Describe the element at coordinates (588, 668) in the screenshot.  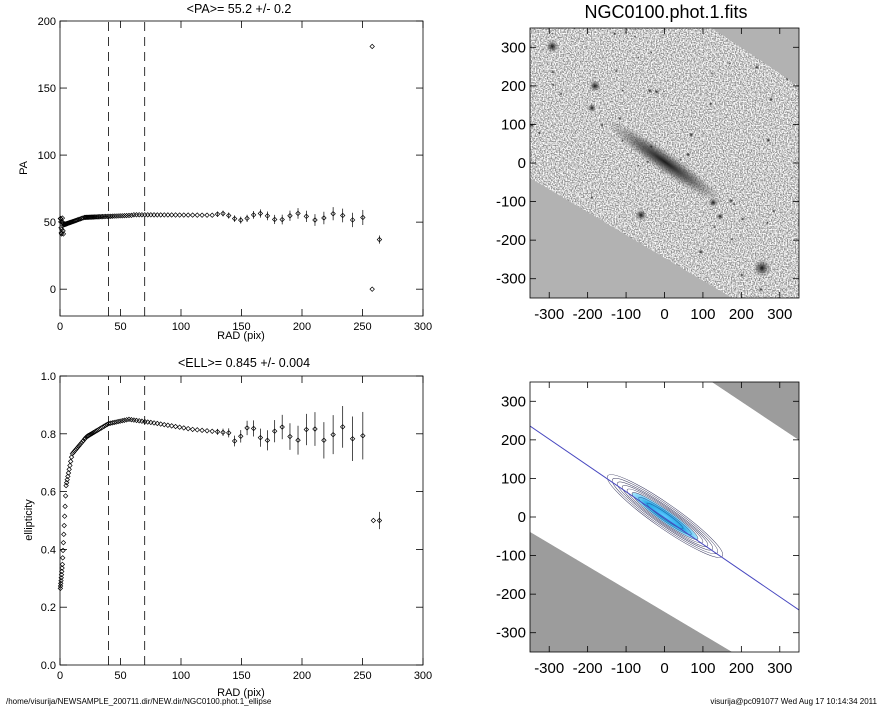
I see `image-x-tick-label: -200` at that location.